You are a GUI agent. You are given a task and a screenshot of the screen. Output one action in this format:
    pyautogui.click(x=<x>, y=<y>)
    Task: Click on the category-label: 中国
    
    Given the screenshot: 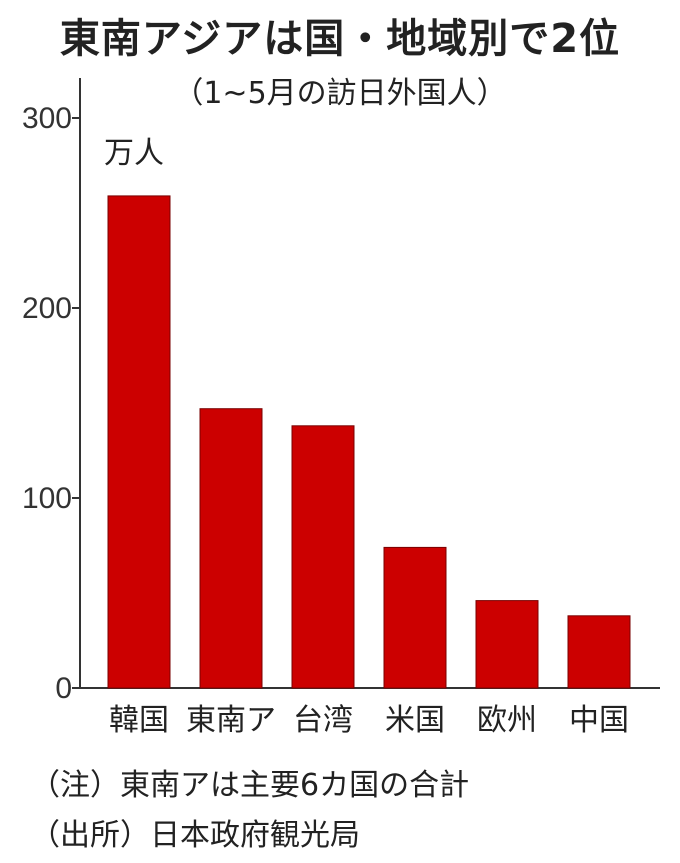 What is the action you would take?
    pyautogui.click(x=599, y=720)
    